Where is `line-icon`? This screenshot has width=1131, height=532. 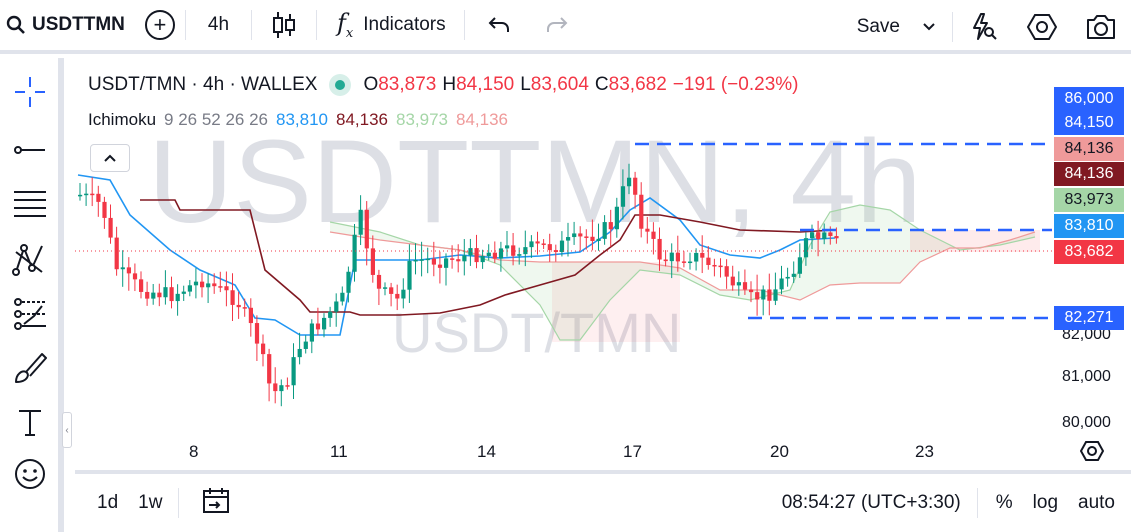 line-icon is located at coordinates (29, 150).